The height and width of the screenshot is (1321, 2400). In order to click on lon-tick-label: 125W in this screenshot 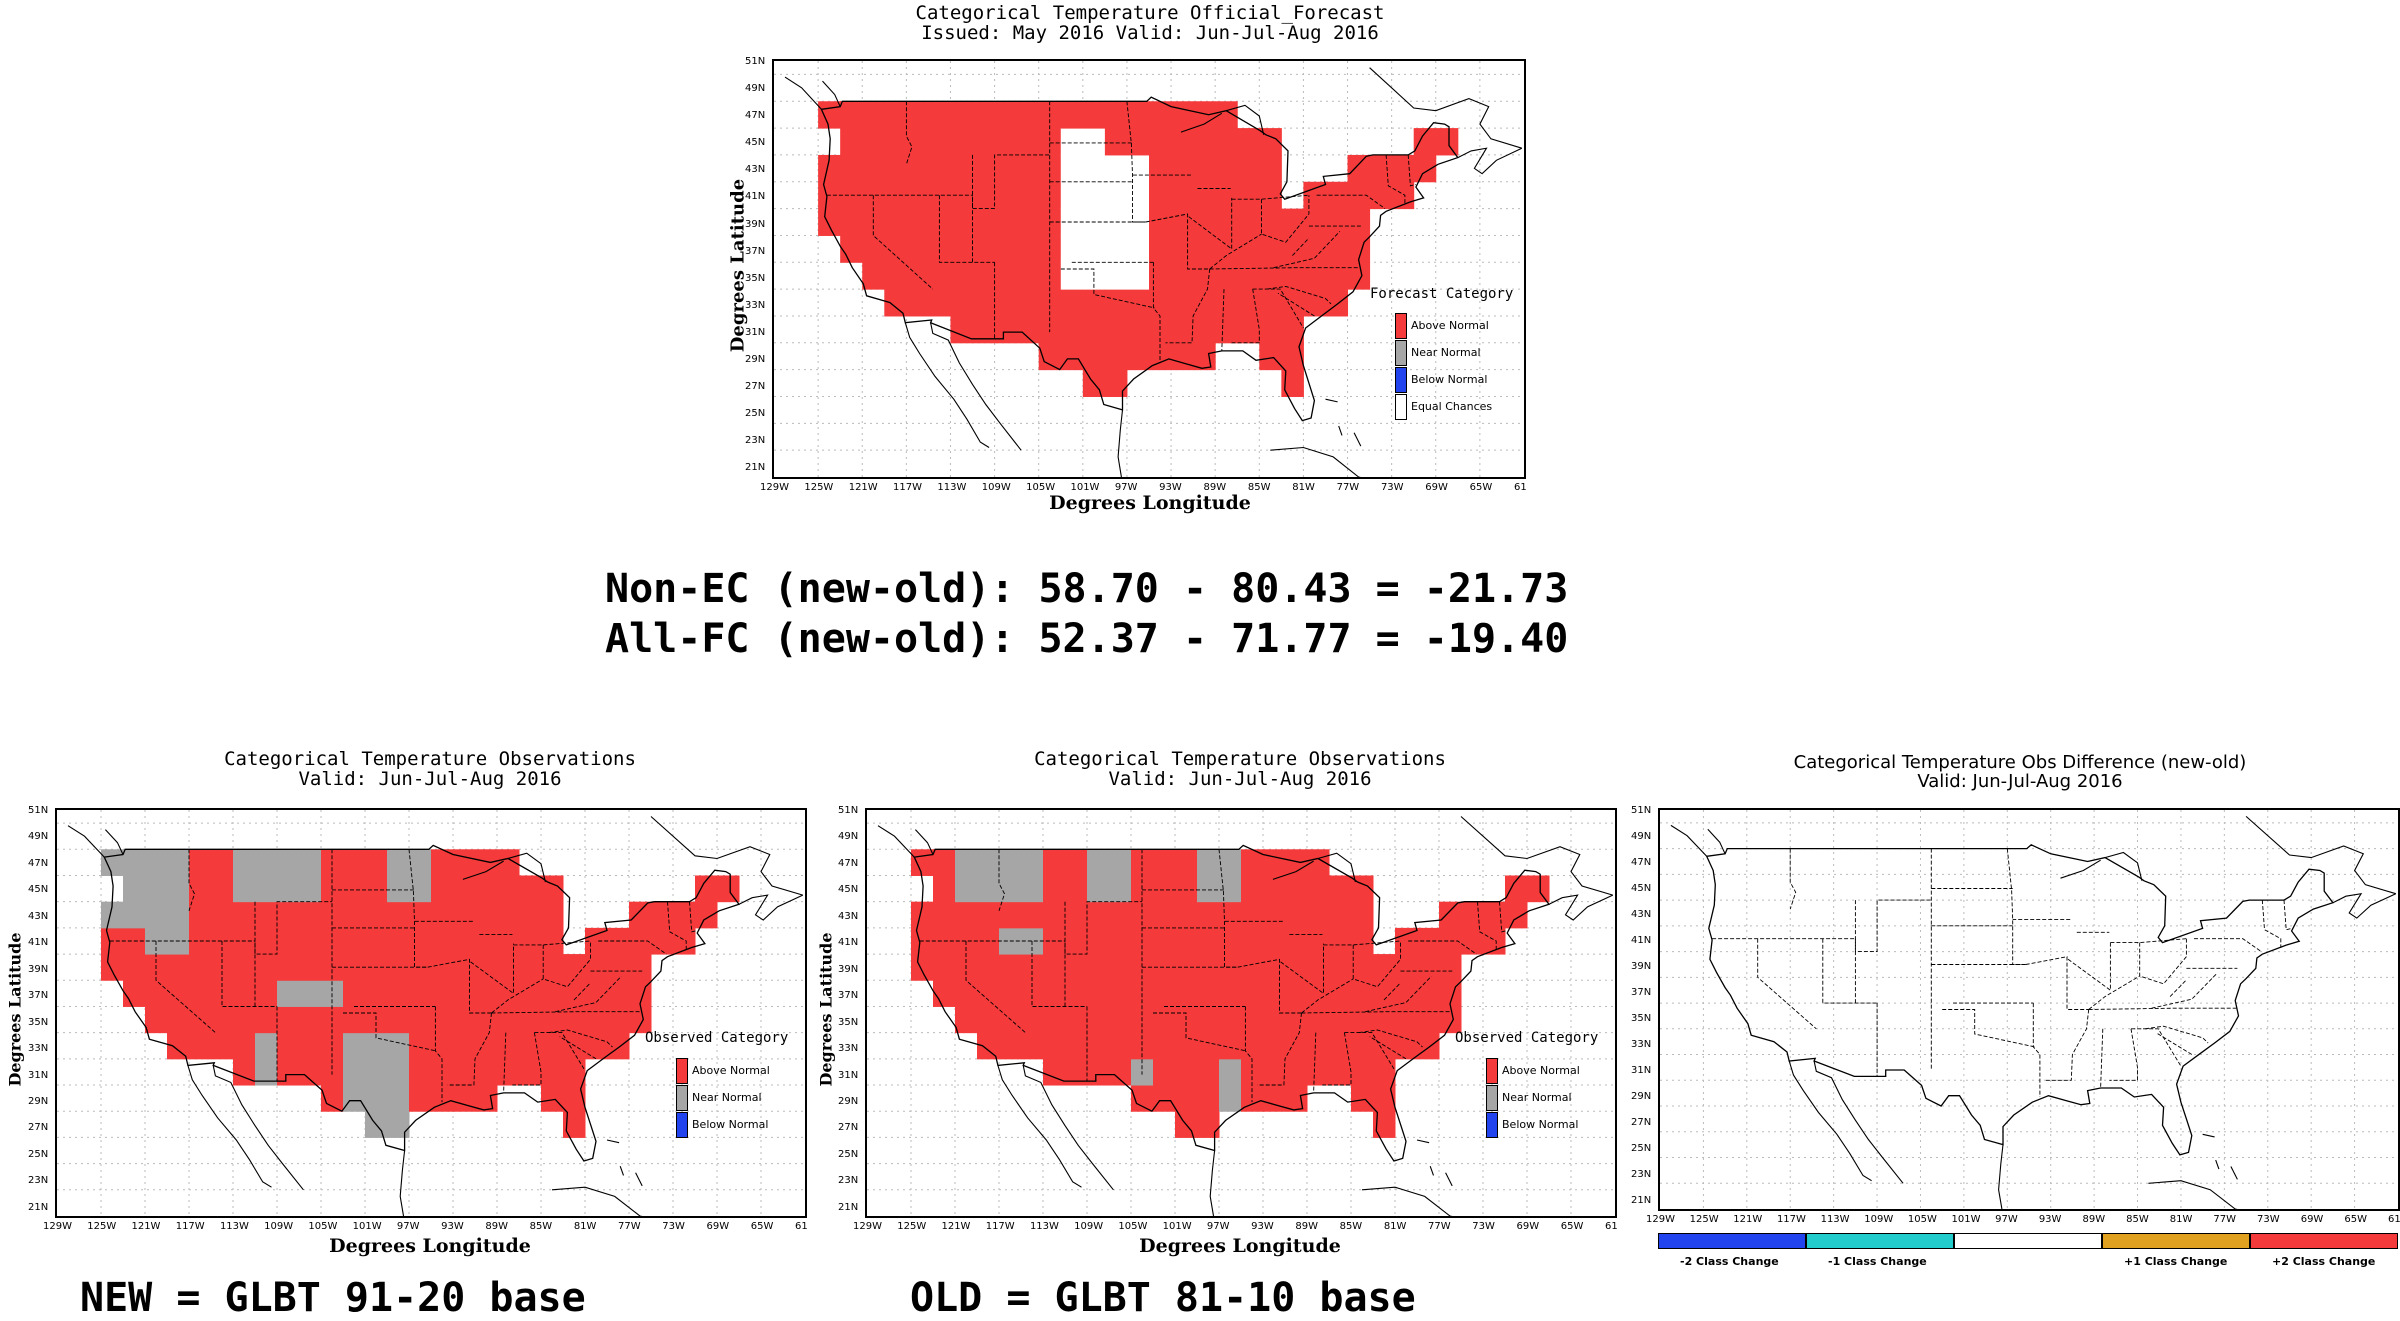, I will do `click(912, 1226)`.